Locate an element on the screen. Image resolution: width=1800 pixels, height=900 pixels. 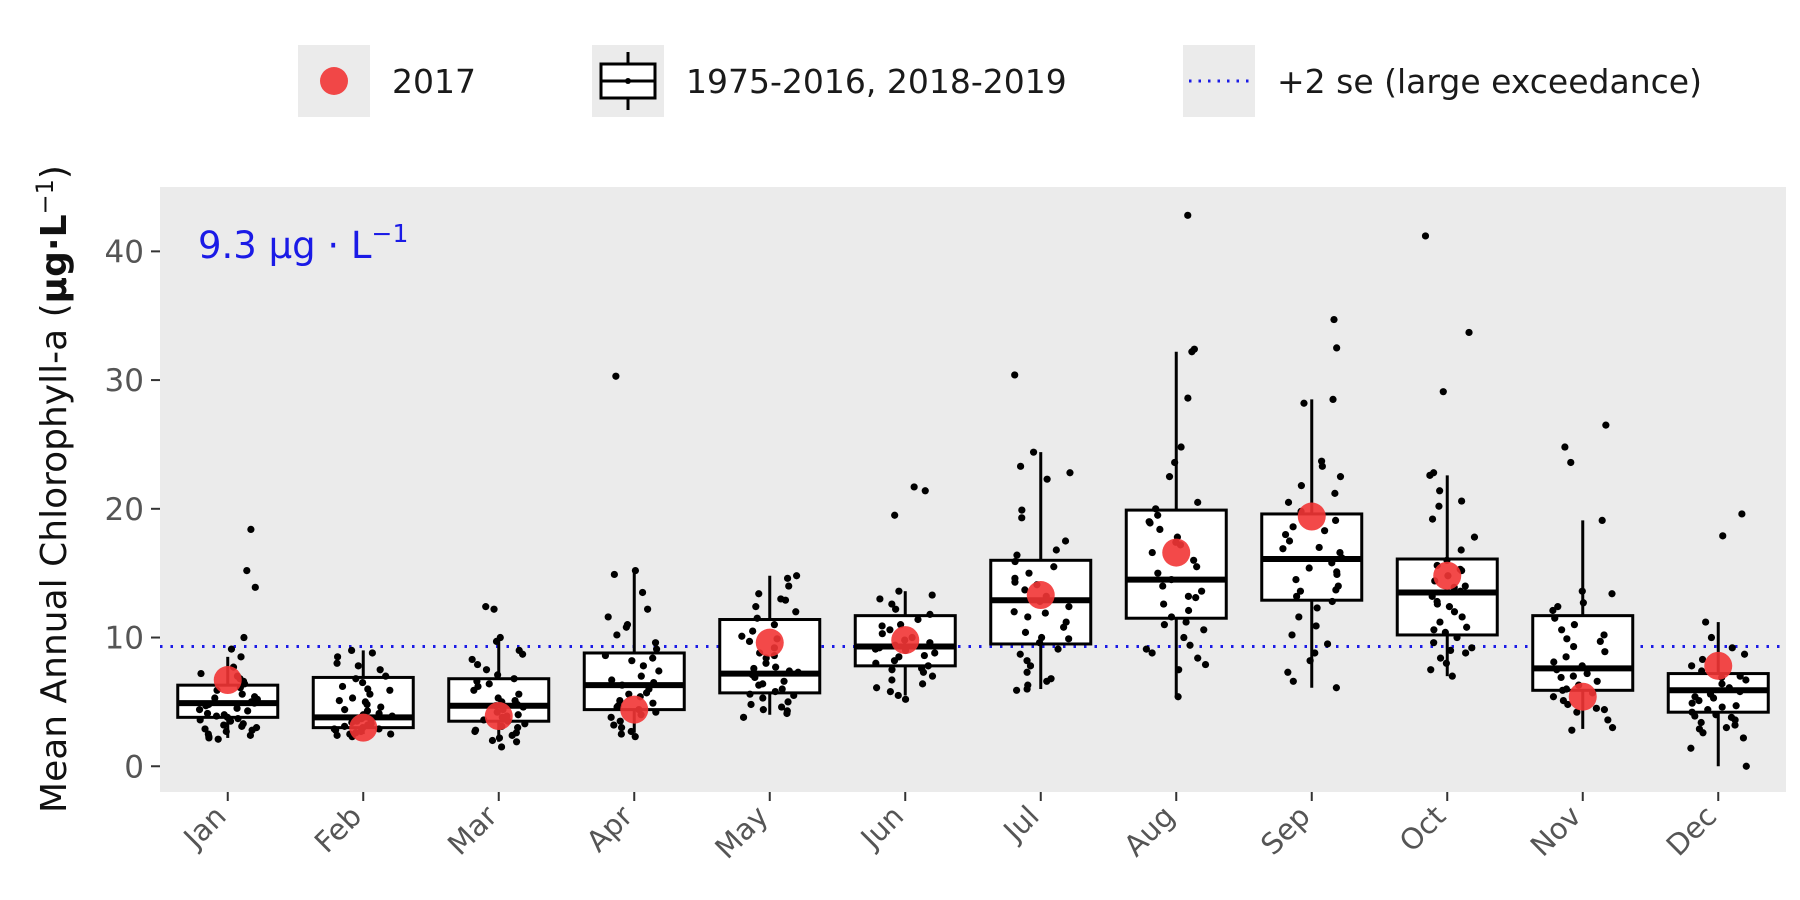
y-tick-label: 20 is located at coordinates (124, 510).